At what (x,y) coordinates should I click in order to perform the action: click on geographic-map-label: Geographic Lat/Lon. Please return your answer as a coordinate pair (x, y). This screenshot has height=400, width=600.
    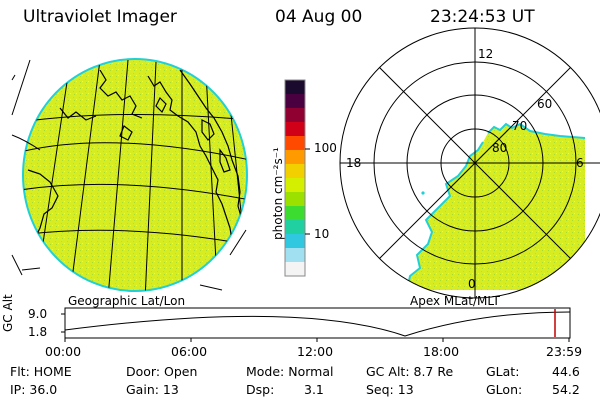
    Looking at the image, I should click on (127, 301).